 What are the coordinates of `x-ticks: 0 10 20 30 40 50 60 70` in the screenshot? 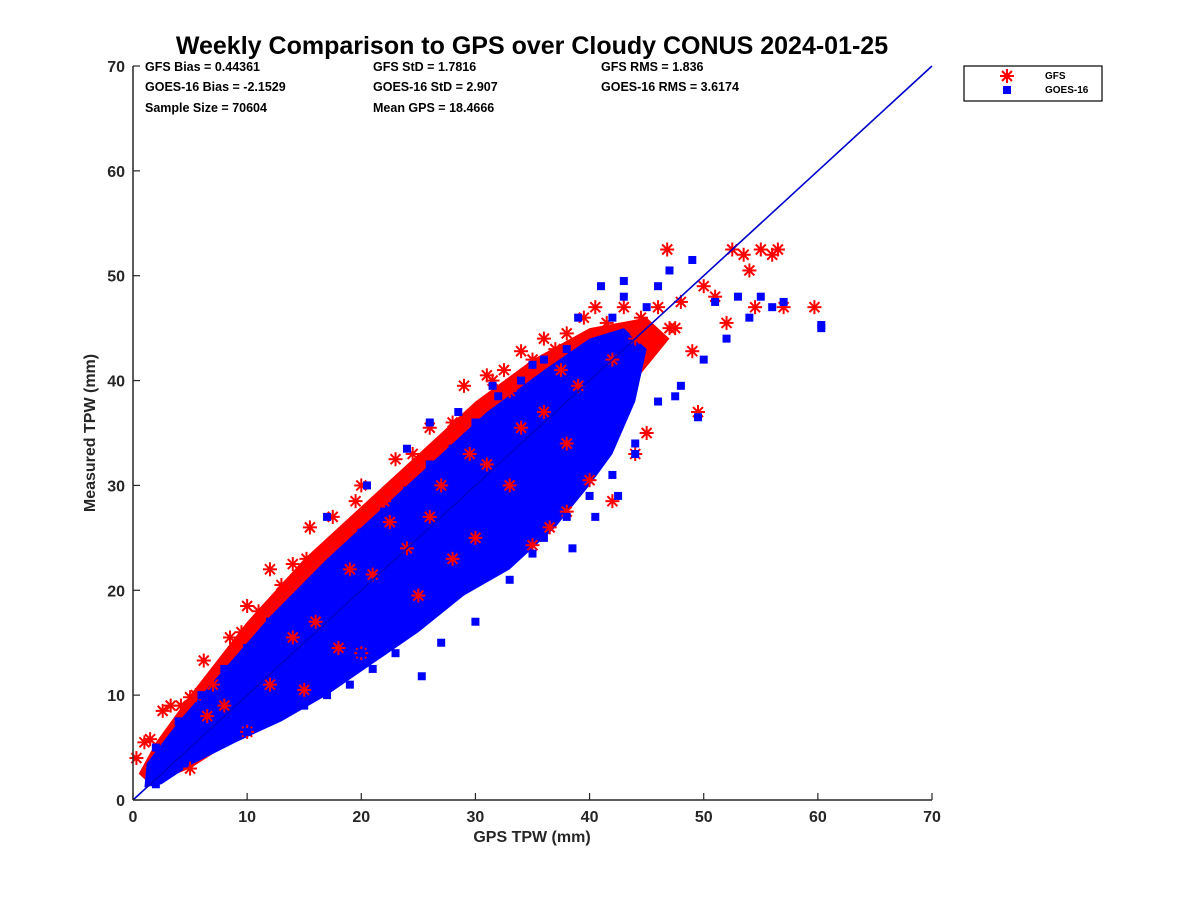 It's located at (535, 809).